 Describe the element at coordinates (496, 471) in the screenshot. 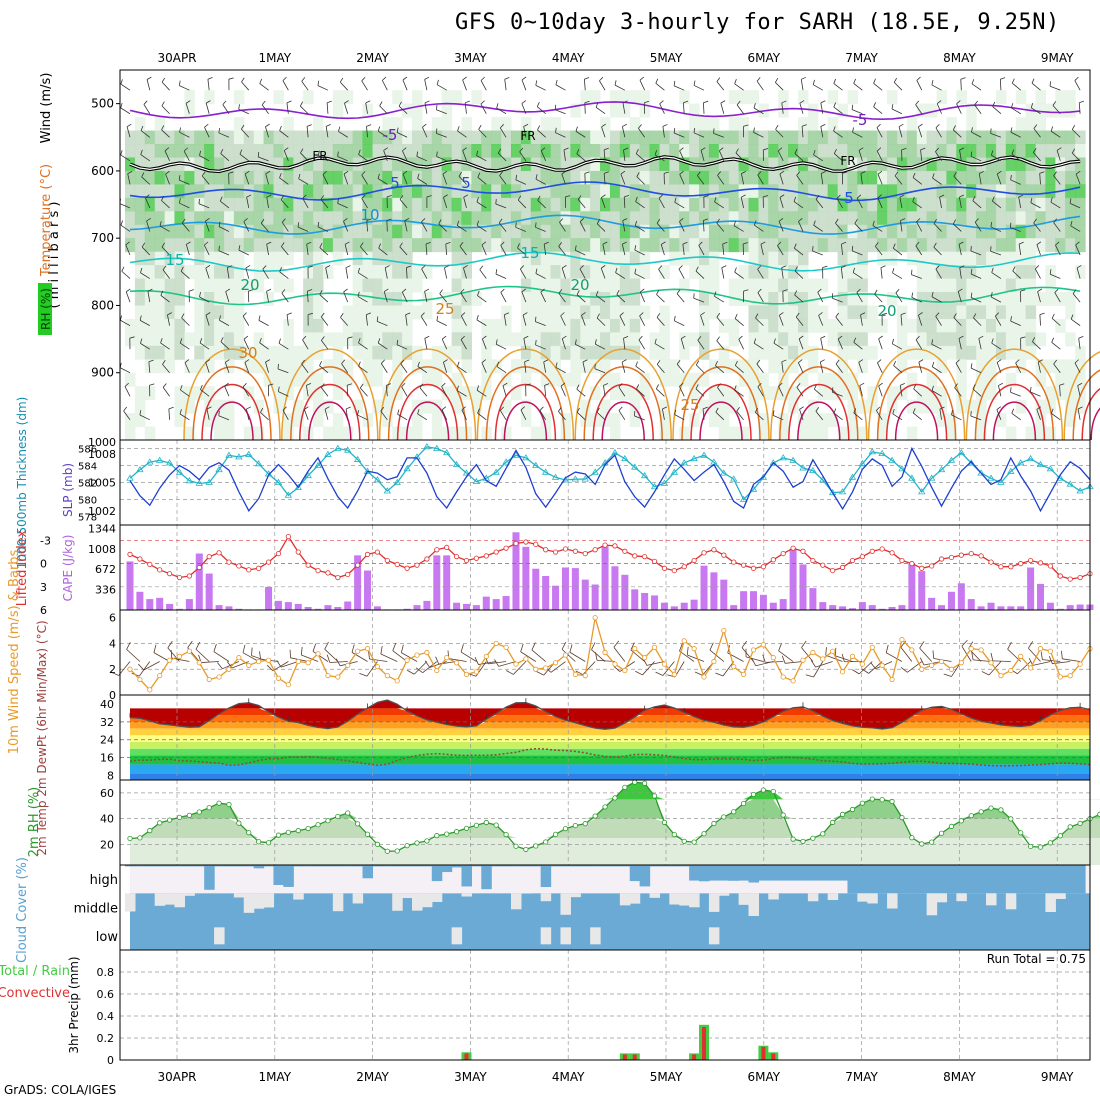

I see `thickness-point` at that location.